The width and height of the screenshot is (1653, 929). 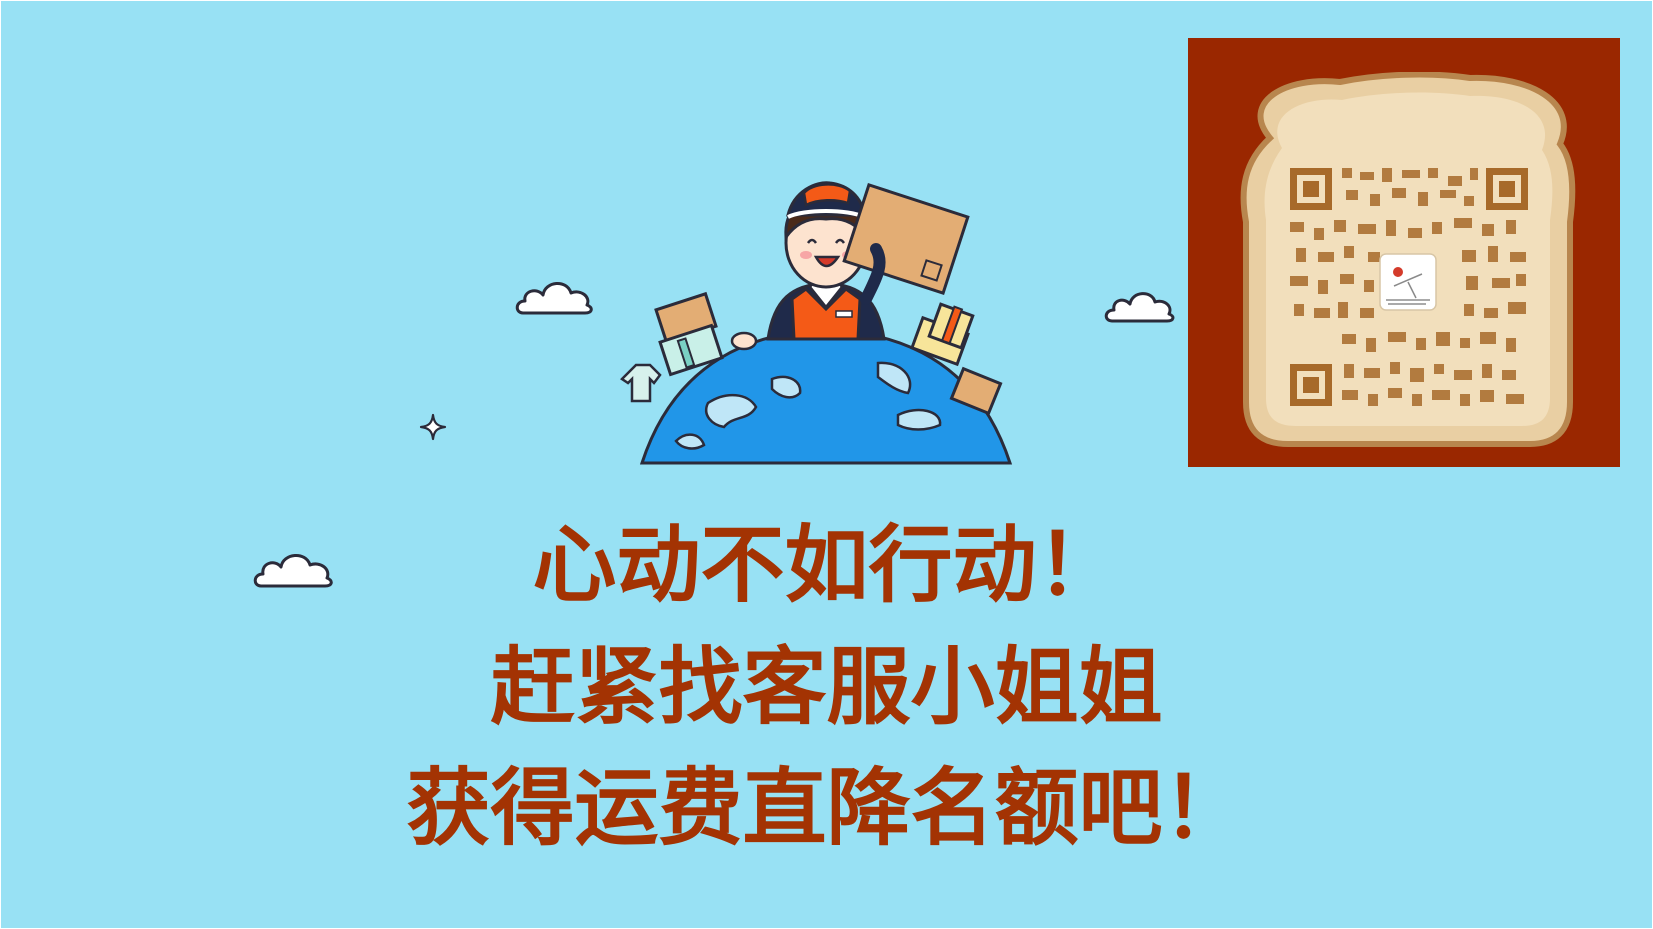 What do you see at coordinates (826, 565) in the screenshot?
I see `headline-line-1: 心动不如行动！` at bounding box center [826, 565].